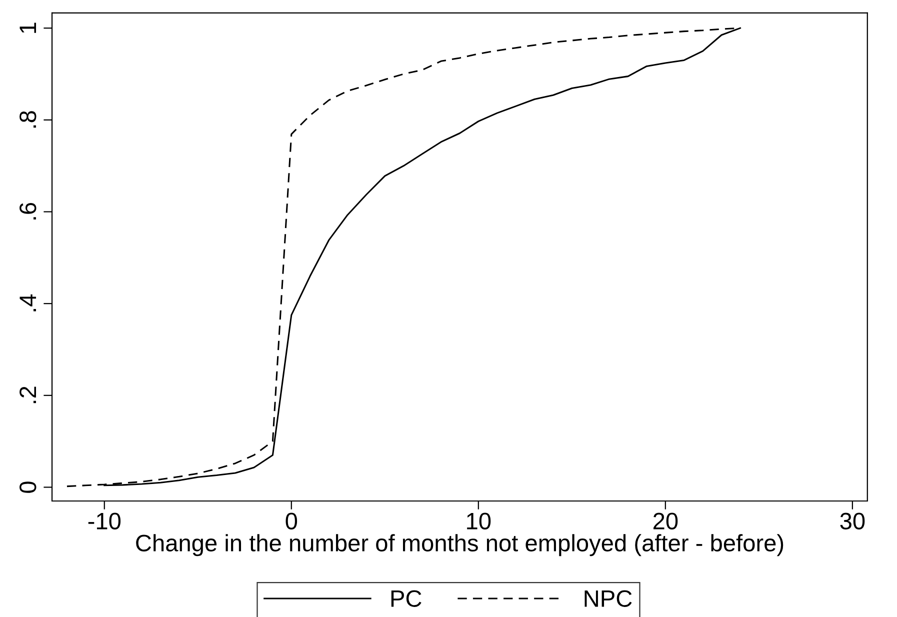 The height and width of the screenshot is (617, 897). I want to click on legend-label: PC, so click(406, 598).